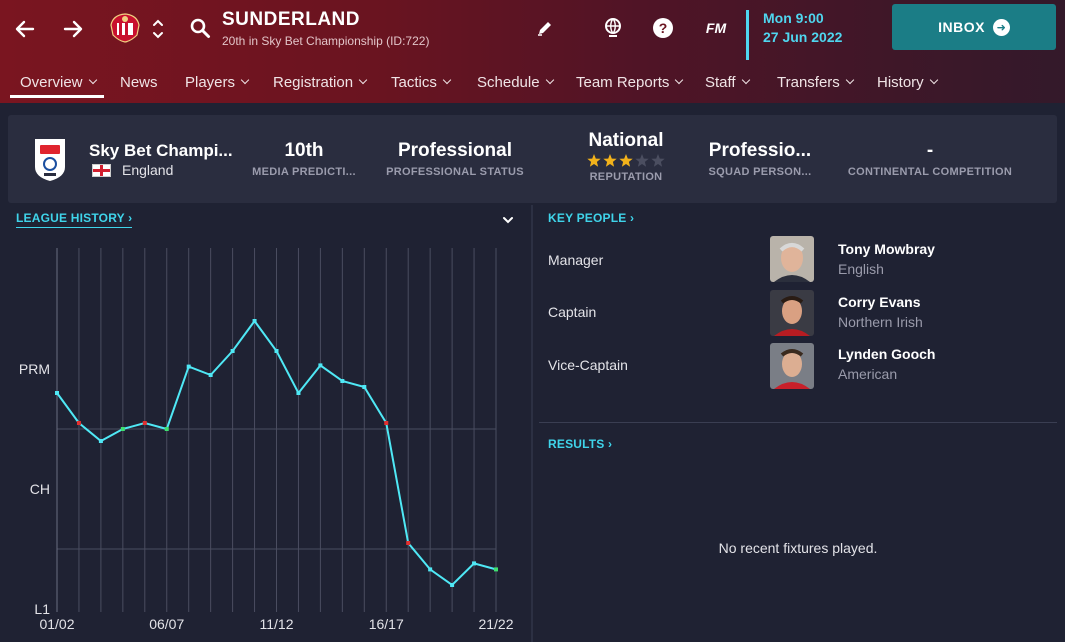  I want to click on active-tab-indicator, so click(57, 96).